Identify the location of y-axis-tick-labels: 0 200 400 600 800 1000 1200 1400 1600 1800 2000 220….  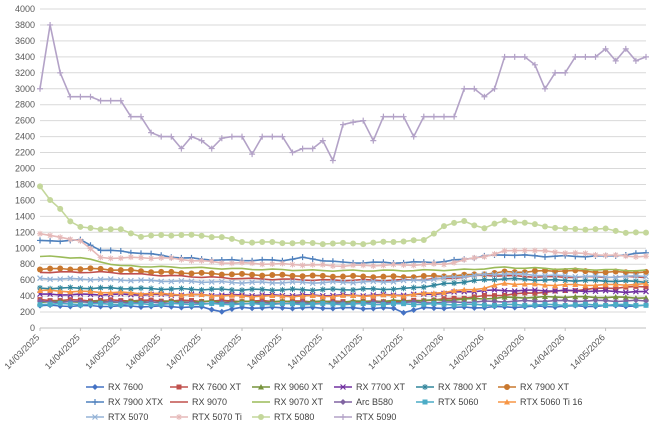
(25, 168).